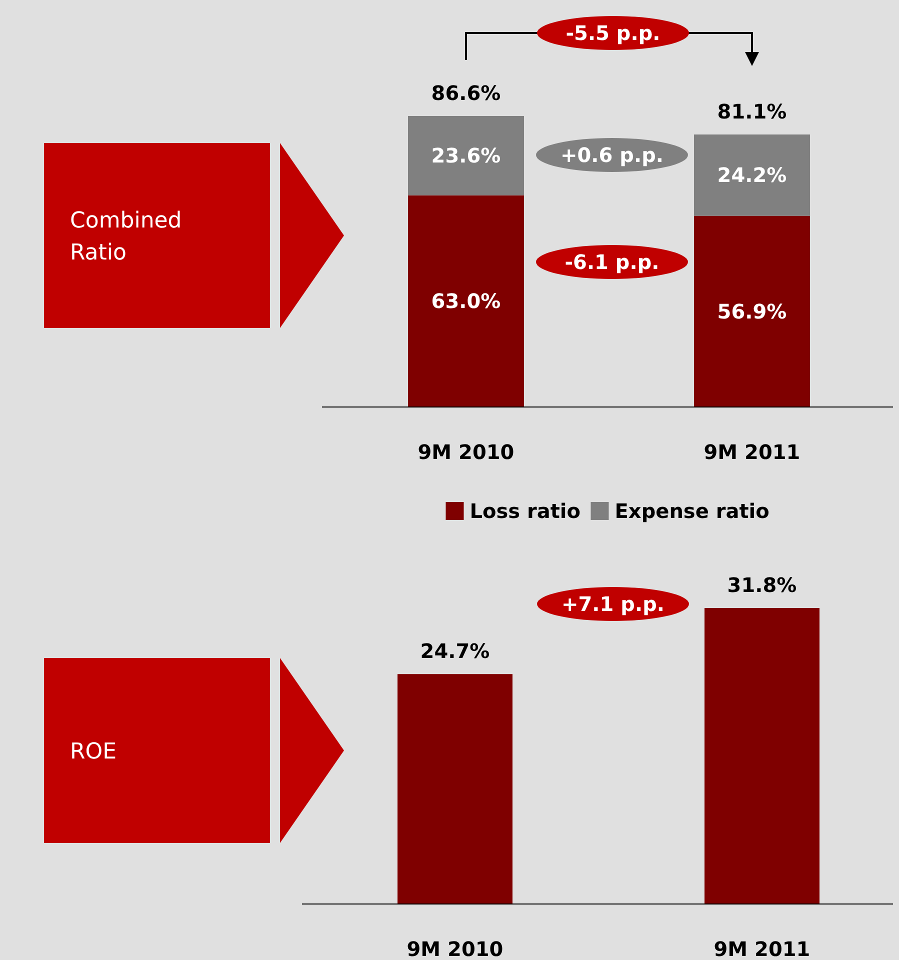  I want to click on annotation: +7.1 p.p., so click(613, 604).